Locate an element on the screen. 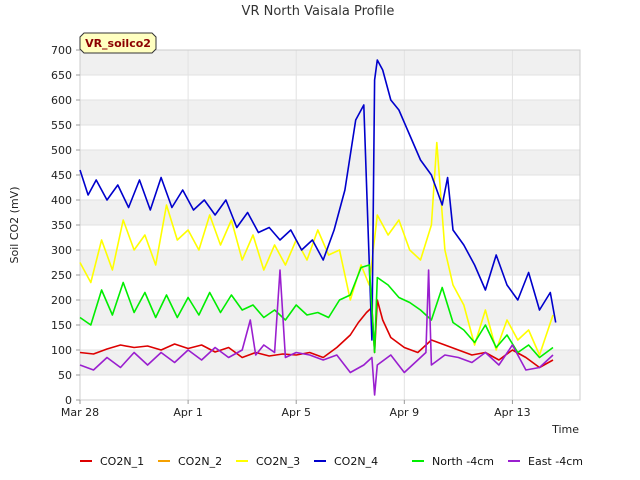  x-axis: Mar 28 Apr 1 Apr 5 Apr 9 Apr 13 is located at coordinates (296, 409).